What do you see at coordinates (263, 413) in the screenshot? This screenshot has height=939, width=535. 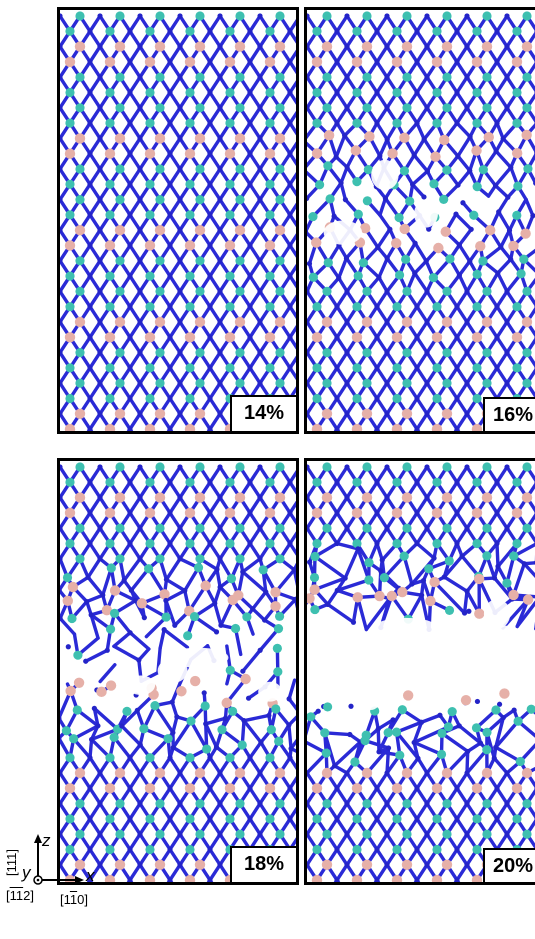 I see `strain-label: 14%` at bounding box center [263, 413].